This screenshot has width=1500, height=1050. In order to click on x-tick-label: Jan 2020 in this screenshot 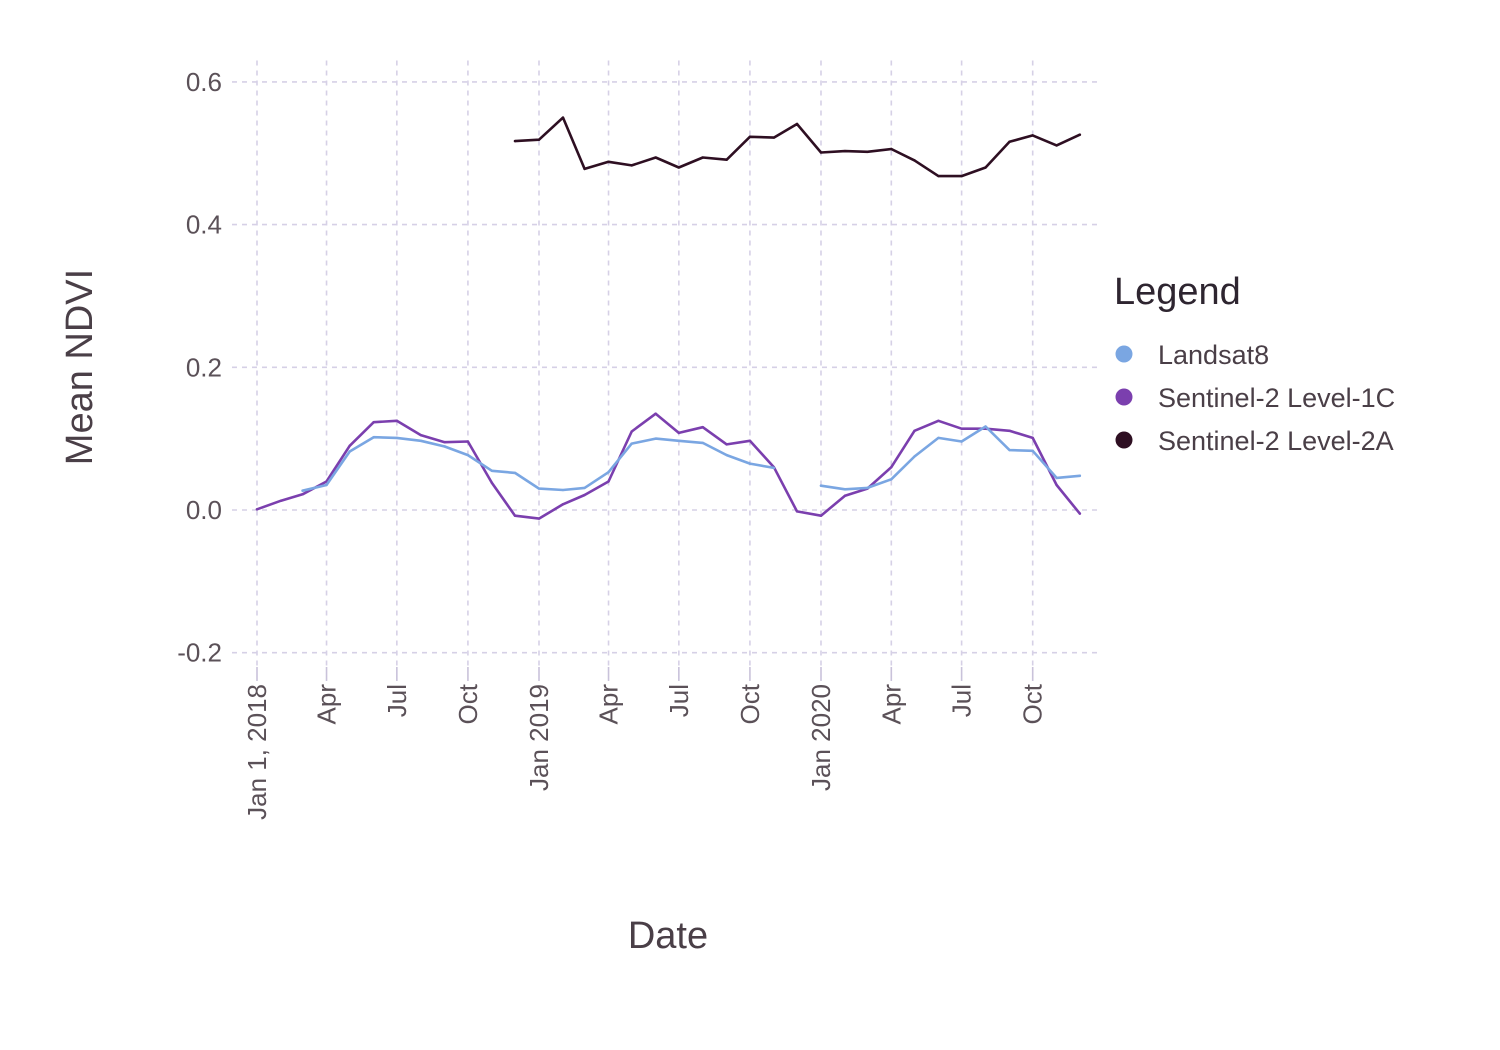, I will do `click(821, 737)`.